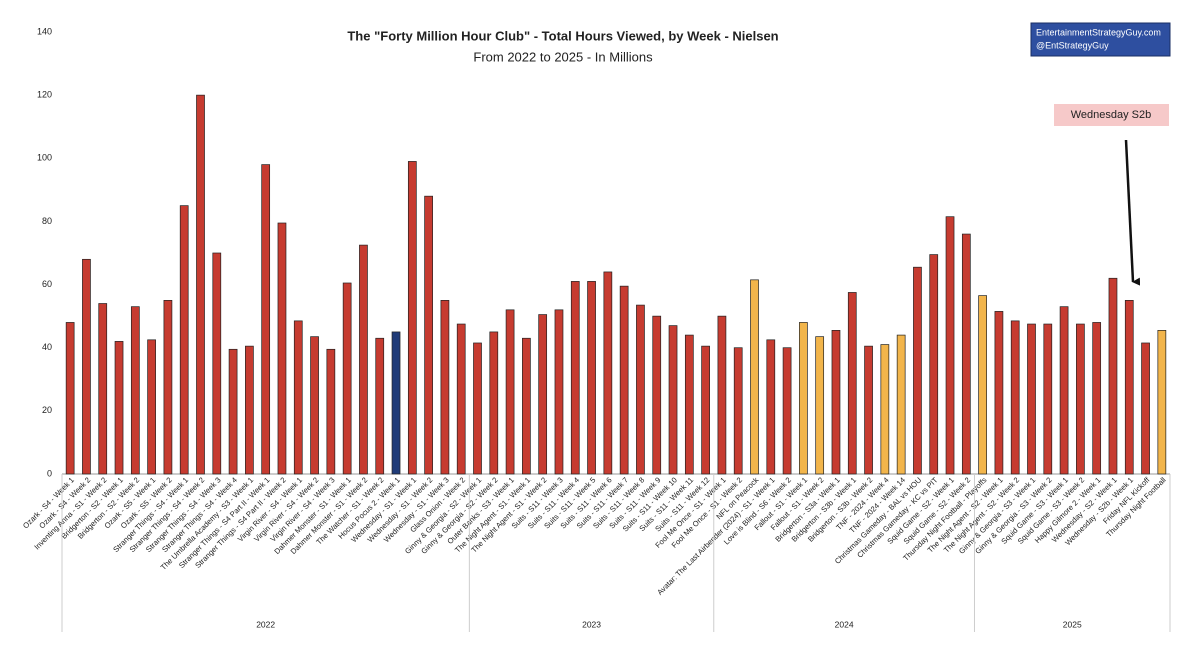 The width and height of the screenshot is (1200, 654). Describe the element at coordinates (1072, 624) in the screenshot. I see `group-label: 2025` at that location.